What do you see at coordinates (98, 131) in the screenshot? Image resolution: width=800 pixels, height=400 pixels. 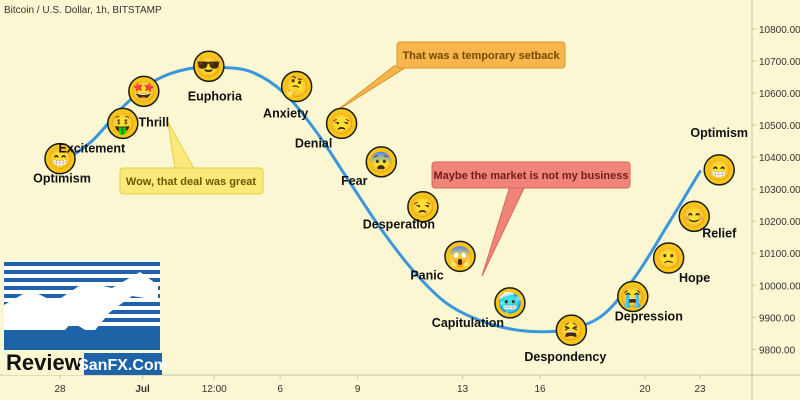 I see `stage-excitement: 🤑 Excitement` at bounding box center [98, 131].